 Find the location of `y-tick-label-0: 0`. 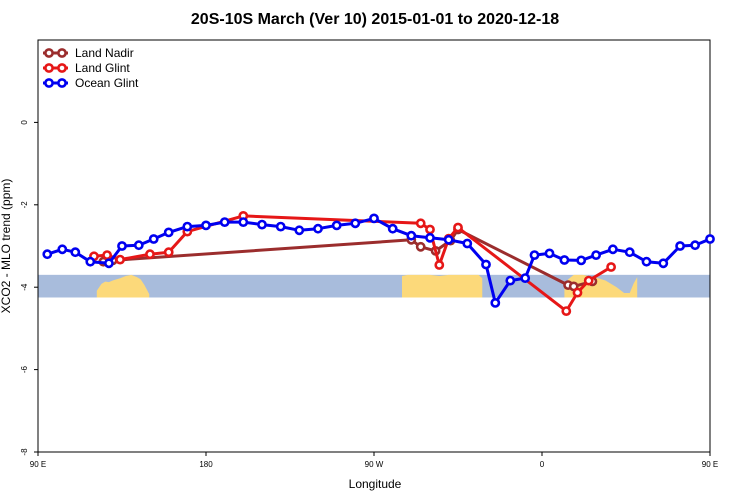

y-tick-label-0: 0 is located at coordinates (24, 122).